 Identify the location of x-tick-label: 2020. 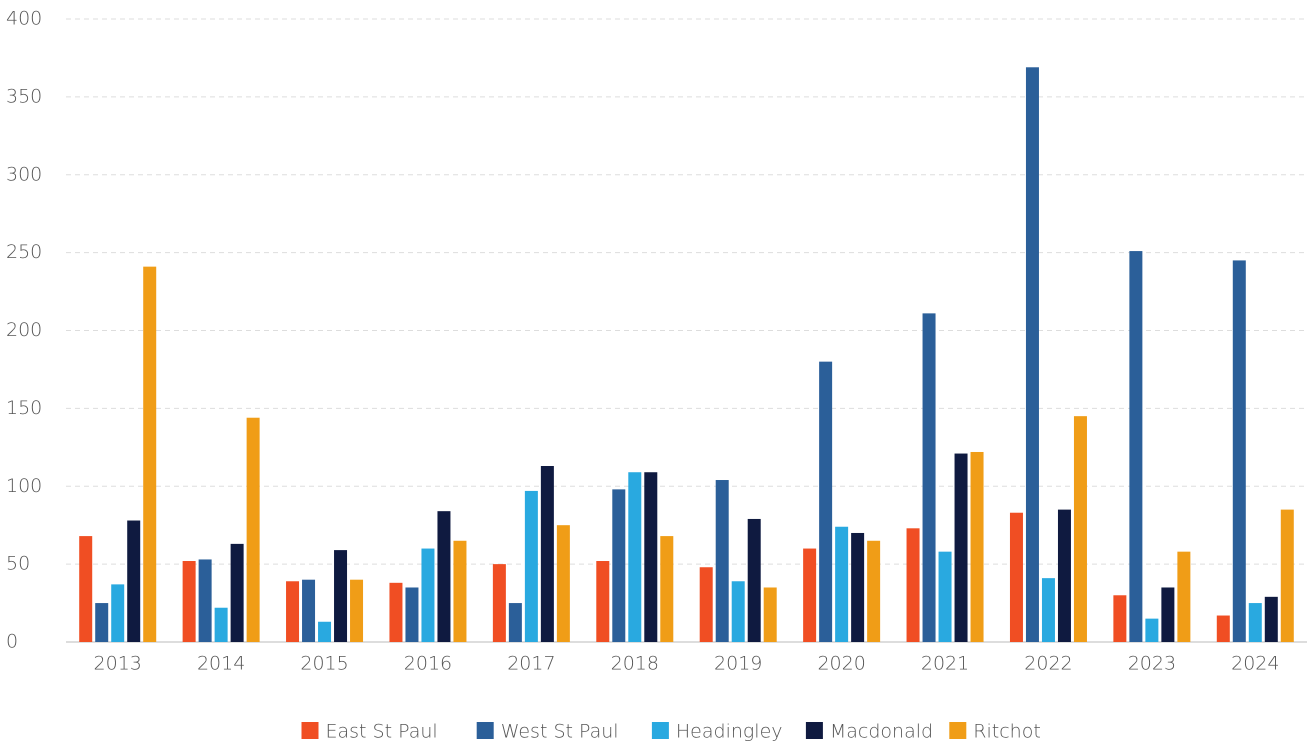
(841, 664).